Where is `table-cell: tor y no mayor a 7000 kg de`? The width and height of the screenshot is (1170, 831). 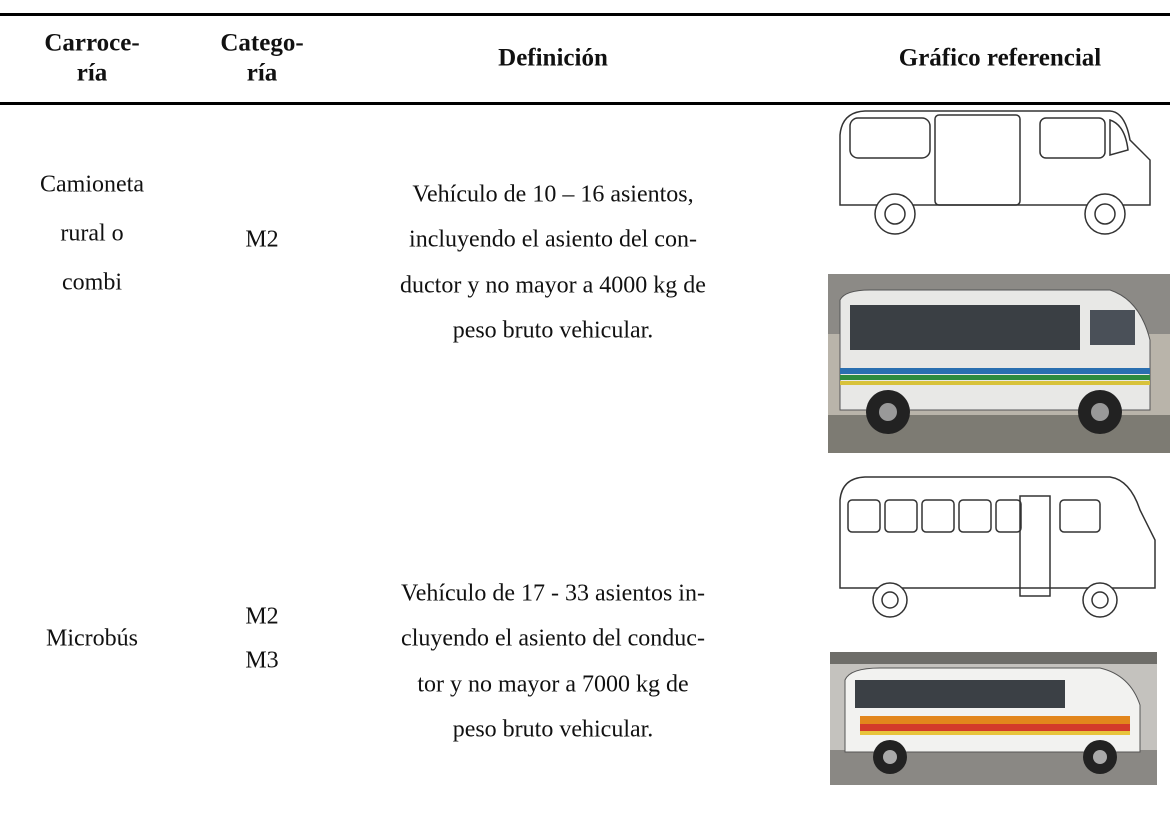
table-cell: tor y no mayor a 7000 kg de is located at coordinates (553, 684).